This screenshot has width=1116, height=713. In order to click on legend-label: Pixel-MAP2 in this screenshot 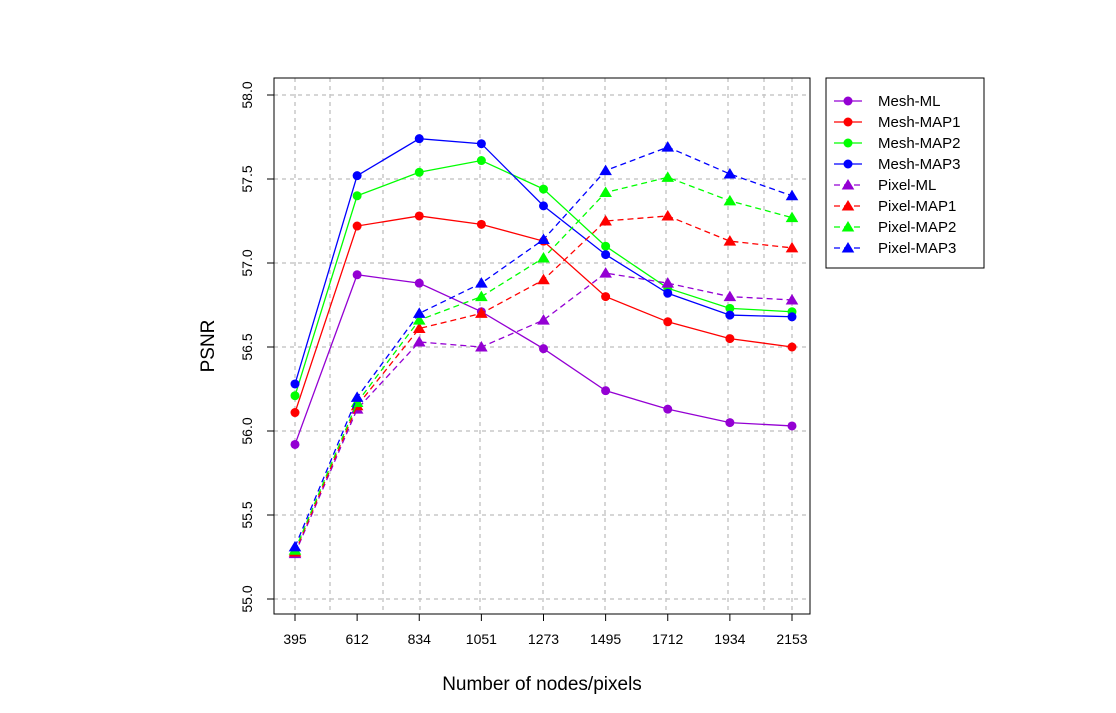, I will do `click(917, 227)`.